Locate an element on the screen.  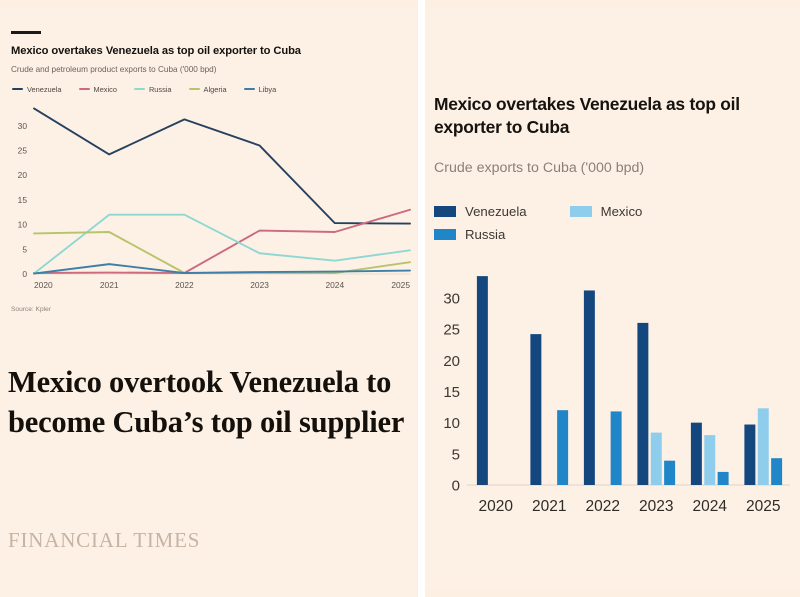
ft-top-rule is located at coordinates (26, 32).